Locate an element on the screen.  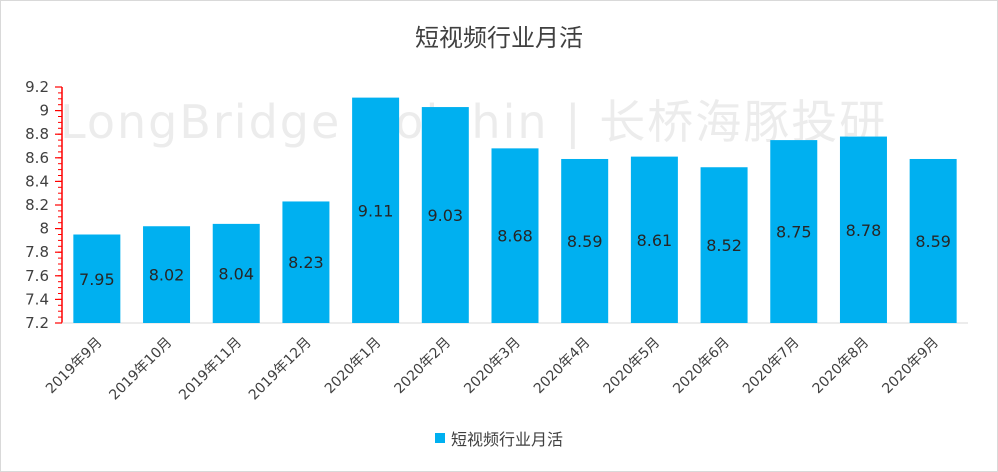
x-tick-label: 2020年6月 is located at coordinates (701, 366).